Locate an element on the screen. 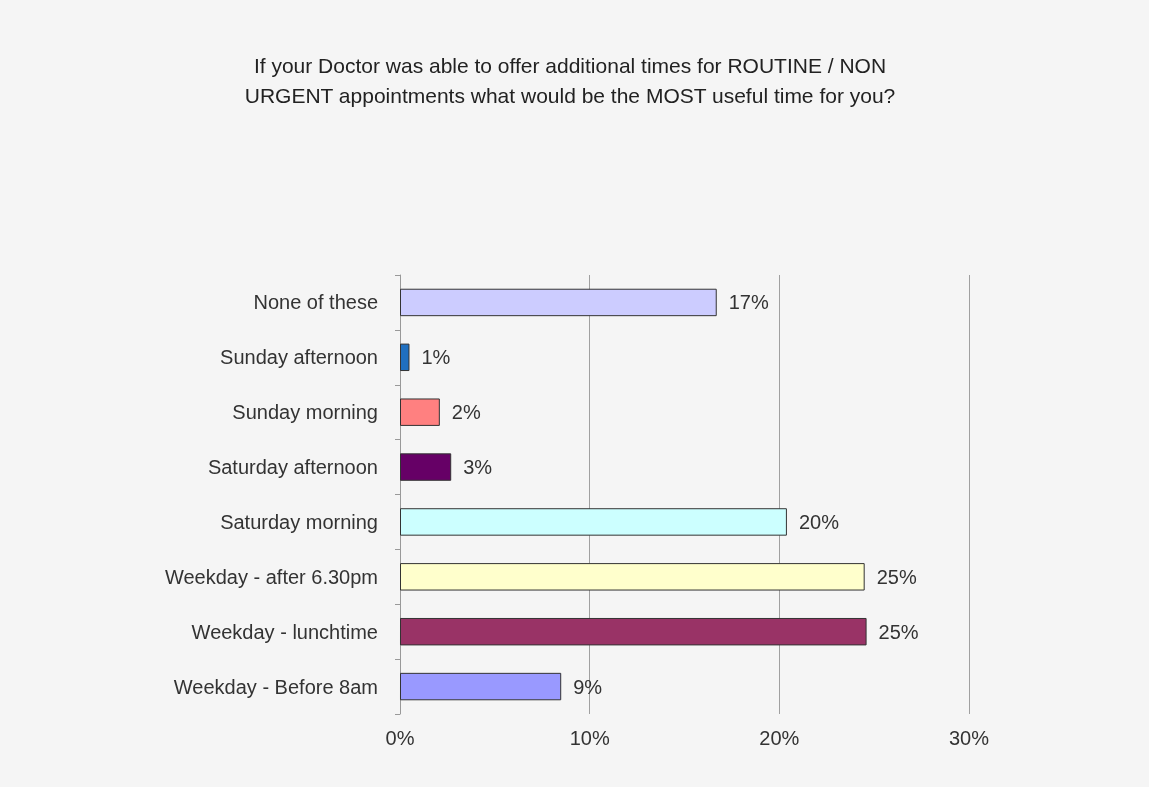 The width and height of the screenshot is (1149, 787). x-tick-label: 10% is located at coordinates (589, 738).